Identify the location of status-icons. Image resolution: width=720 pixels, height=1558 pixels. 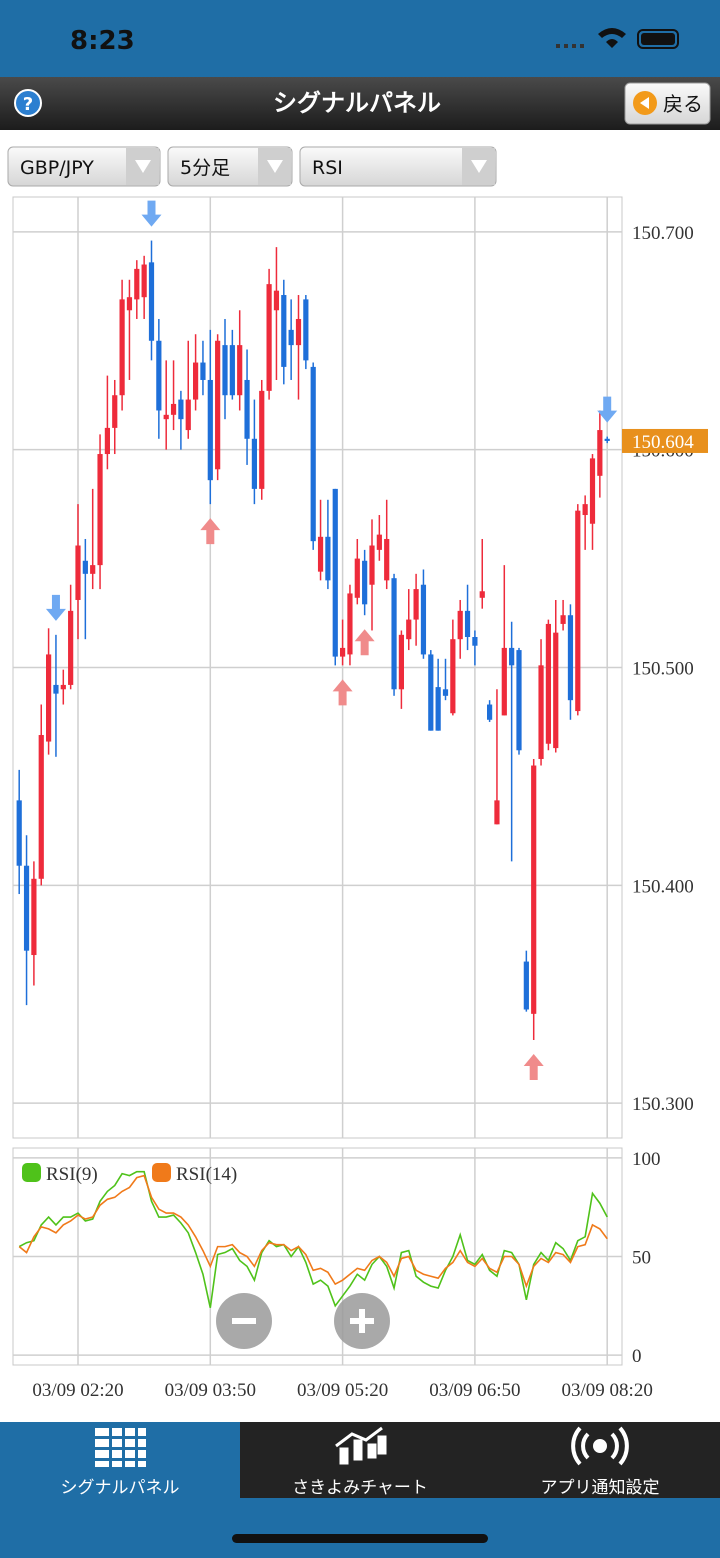
(617, 38).